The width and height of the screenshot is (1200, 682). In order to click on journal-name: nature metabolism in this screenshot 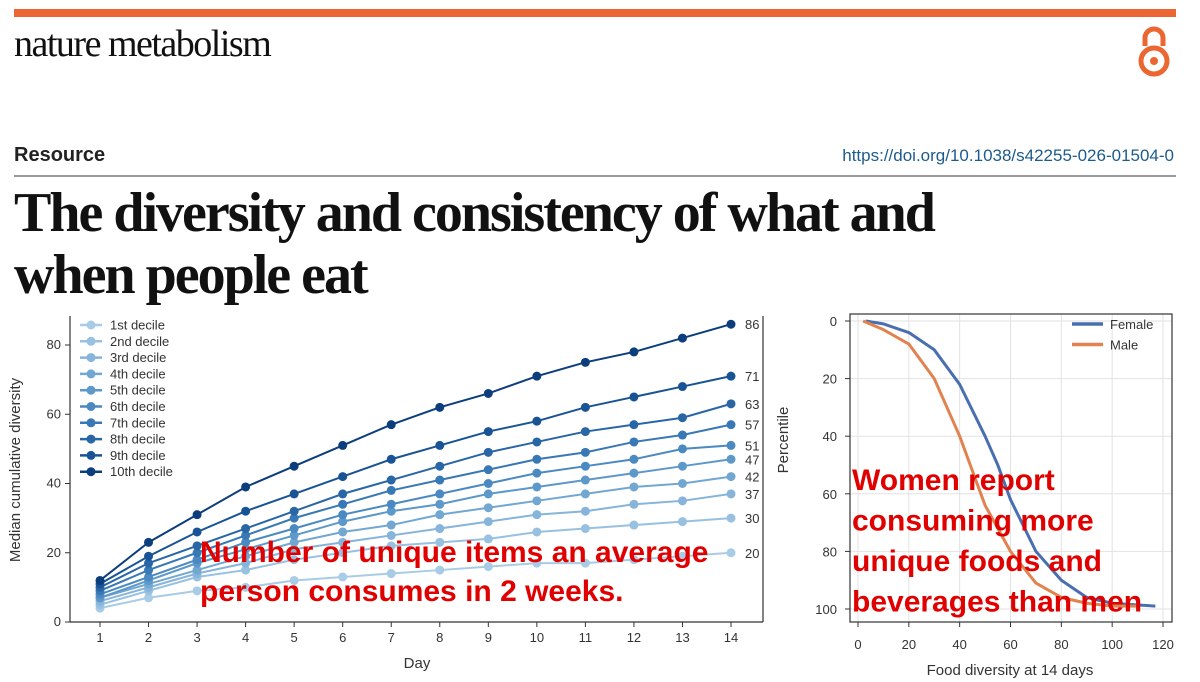, I will do `click(143, 44)`.